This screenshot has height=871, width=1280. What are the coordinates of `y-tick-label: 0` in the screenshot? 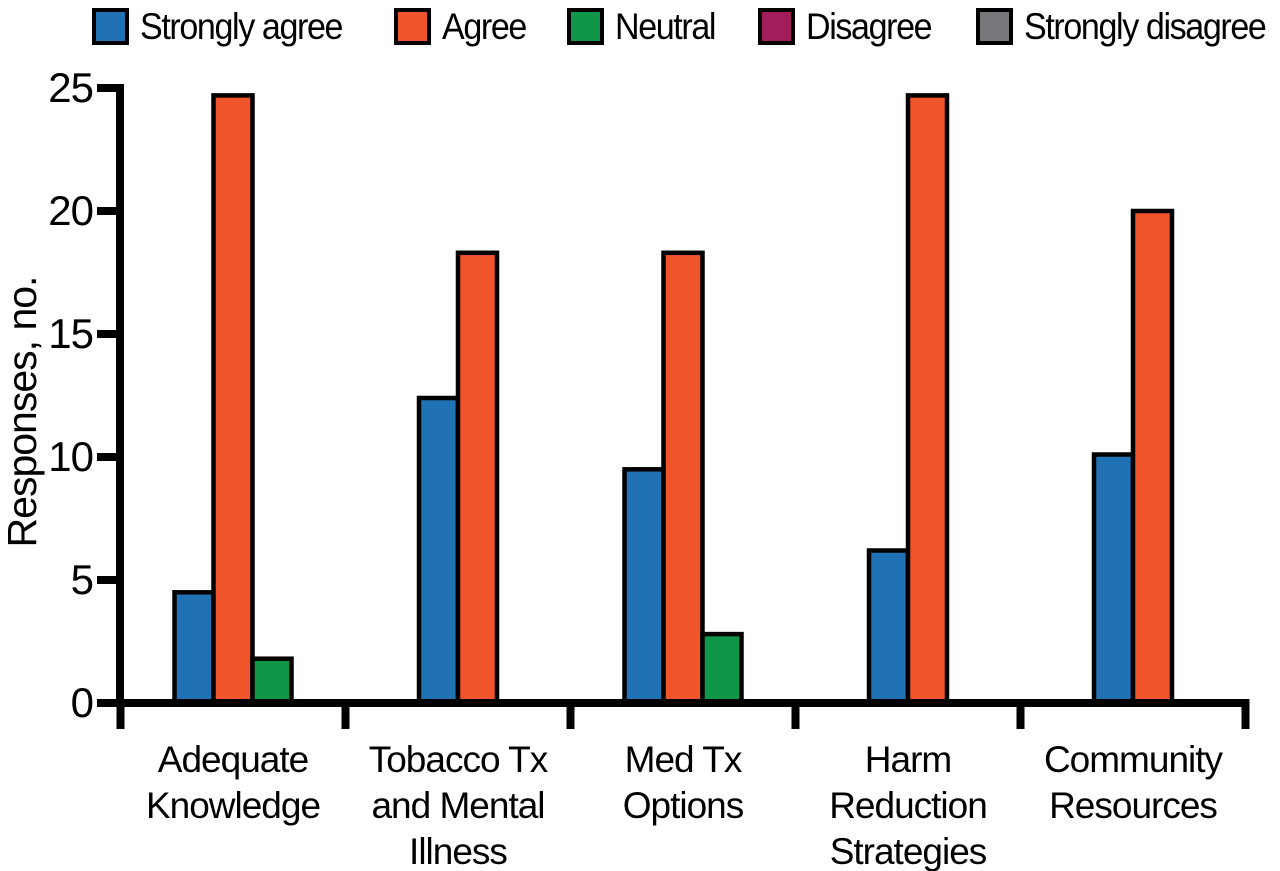 It's located at (82, 702).